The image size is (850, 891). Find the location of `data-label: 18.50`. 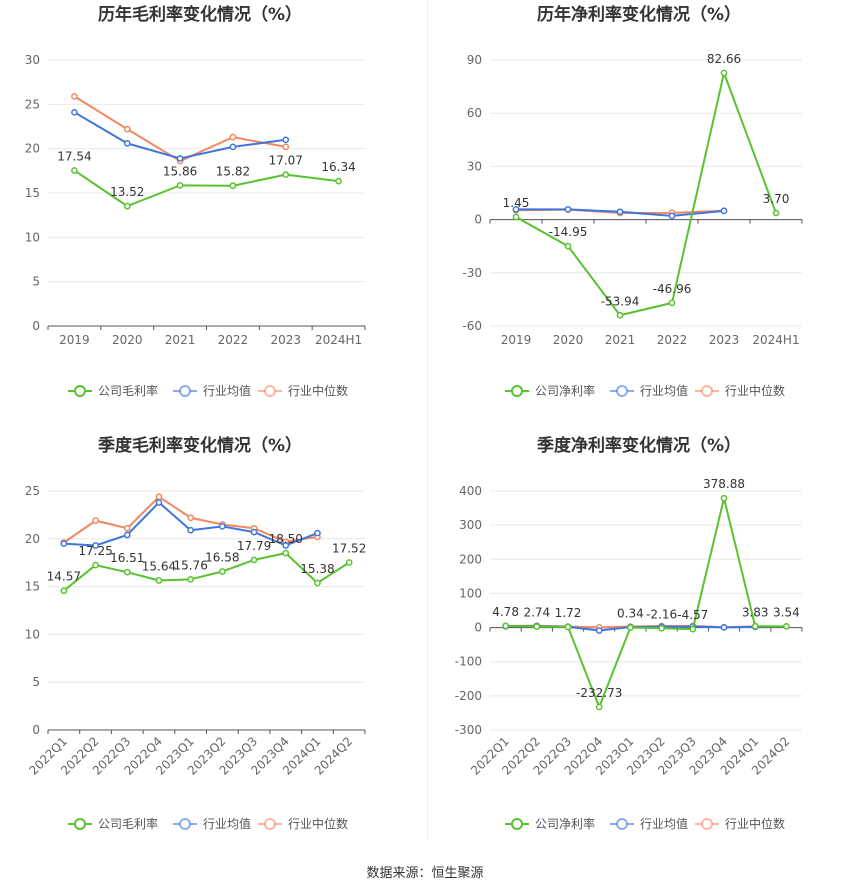

data-label: 18.50 is located at coordinates (286, 539).